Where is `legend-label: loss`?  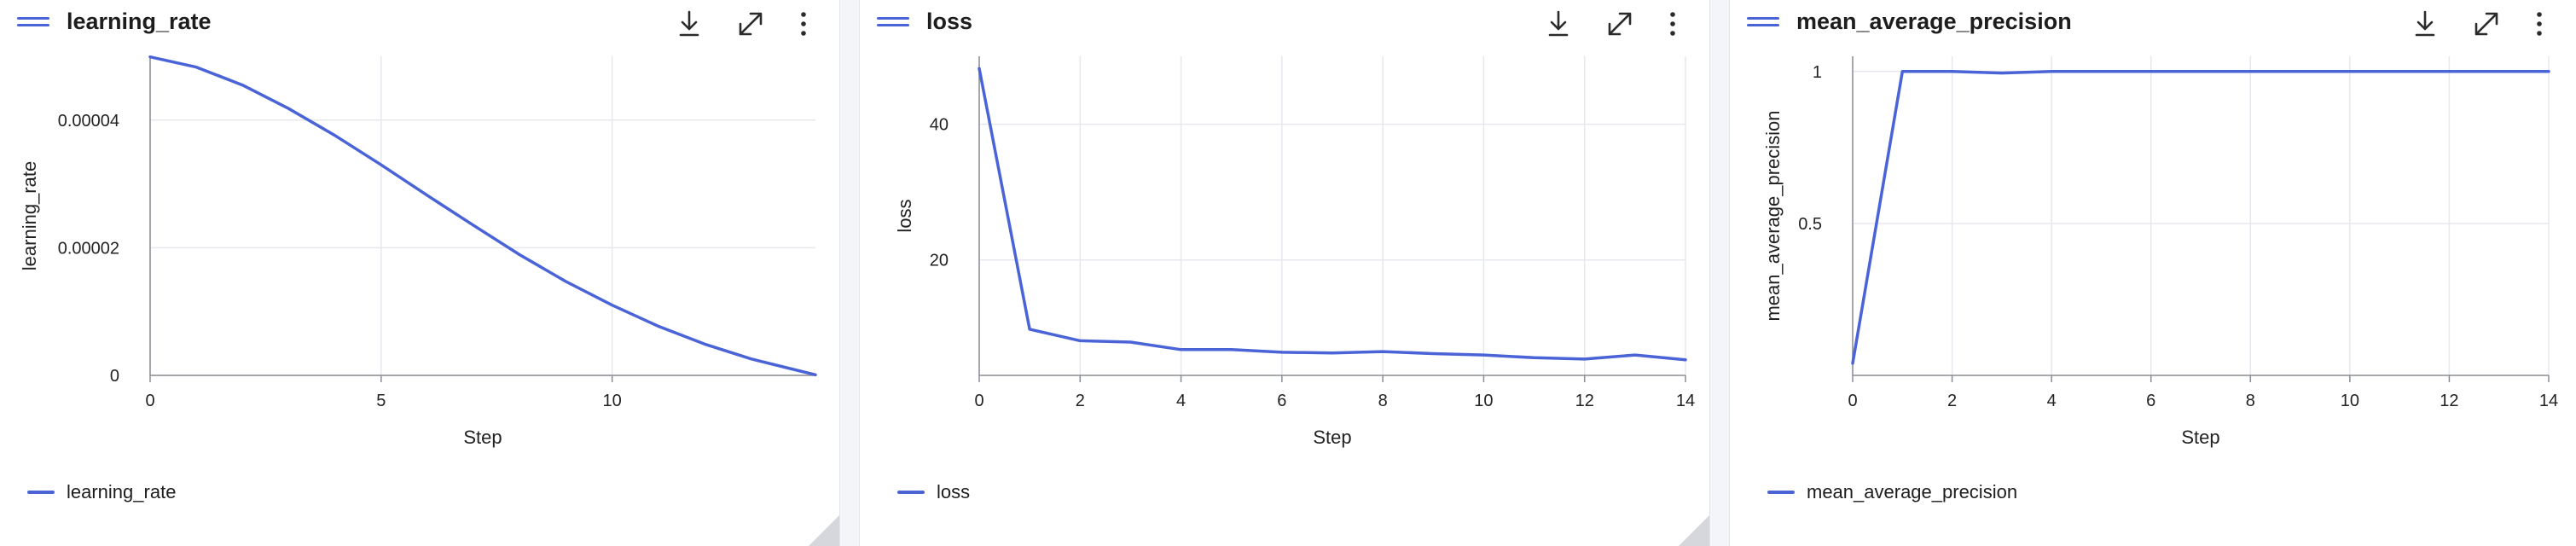 legend-label: loss is located at coordinates (954, 491).